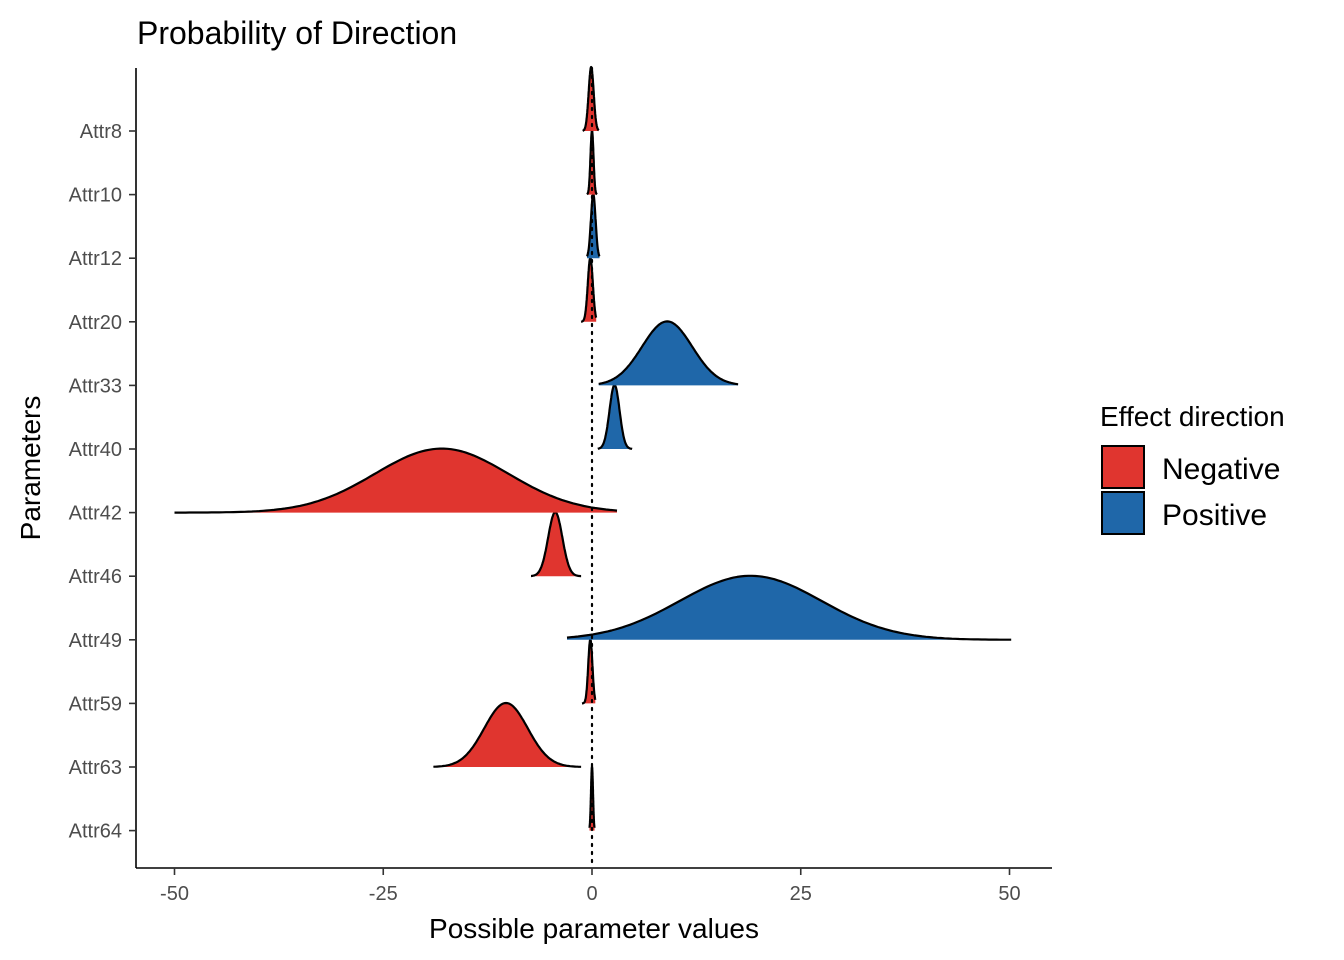  What do you see at coordinates (101, 132) in the screenshot?
I see `y-tick-label: Attr8` at bounding box center [101, 132].